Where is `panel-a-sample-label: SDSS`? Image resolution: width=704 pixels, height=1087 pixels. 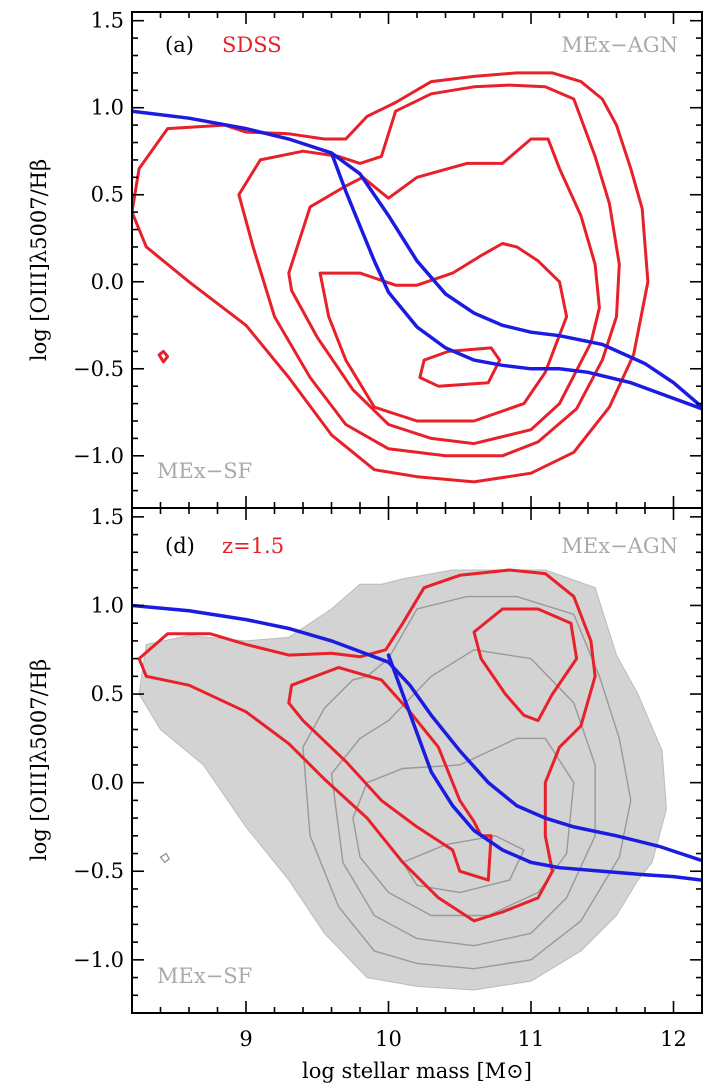
panel-a-sample-label: SDSS is located at coordinates (252, 45).